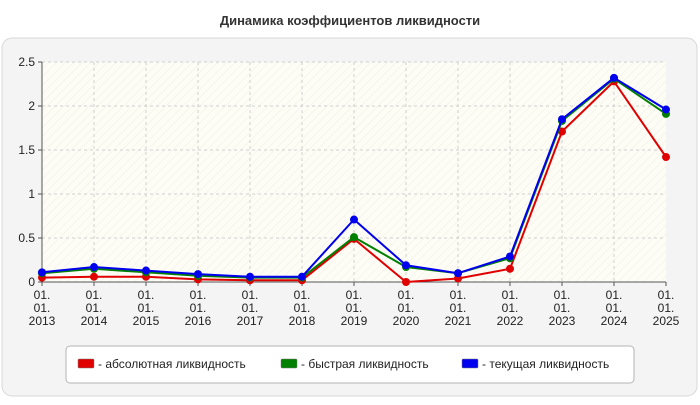  Describe the element at coordinates (198, 321) in the screenshot. I see `x-tick-label-line: 2016` at that location.